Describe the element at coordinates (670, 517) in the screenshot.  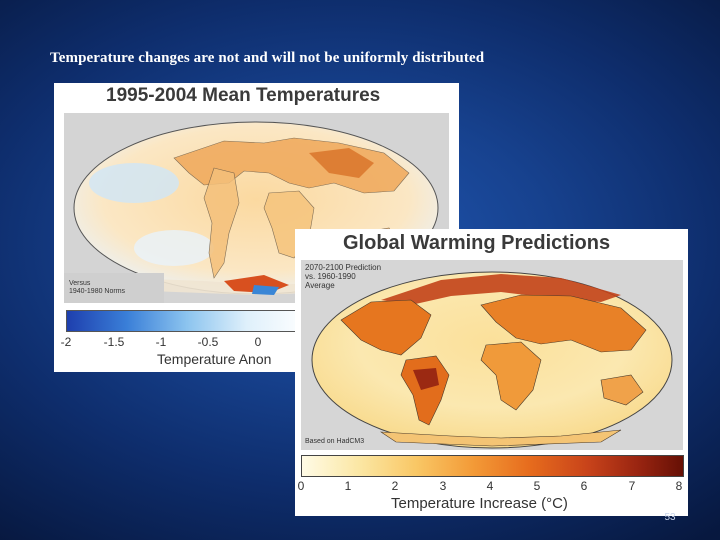
I see `slide-page-number: 53` at that location.